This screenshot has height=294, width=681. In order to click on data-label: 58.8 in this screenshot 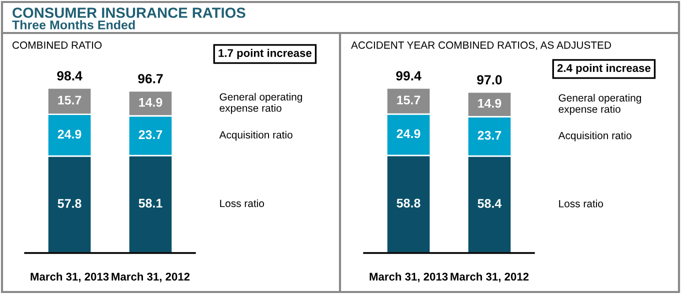, I will do `click(408, 203)`.